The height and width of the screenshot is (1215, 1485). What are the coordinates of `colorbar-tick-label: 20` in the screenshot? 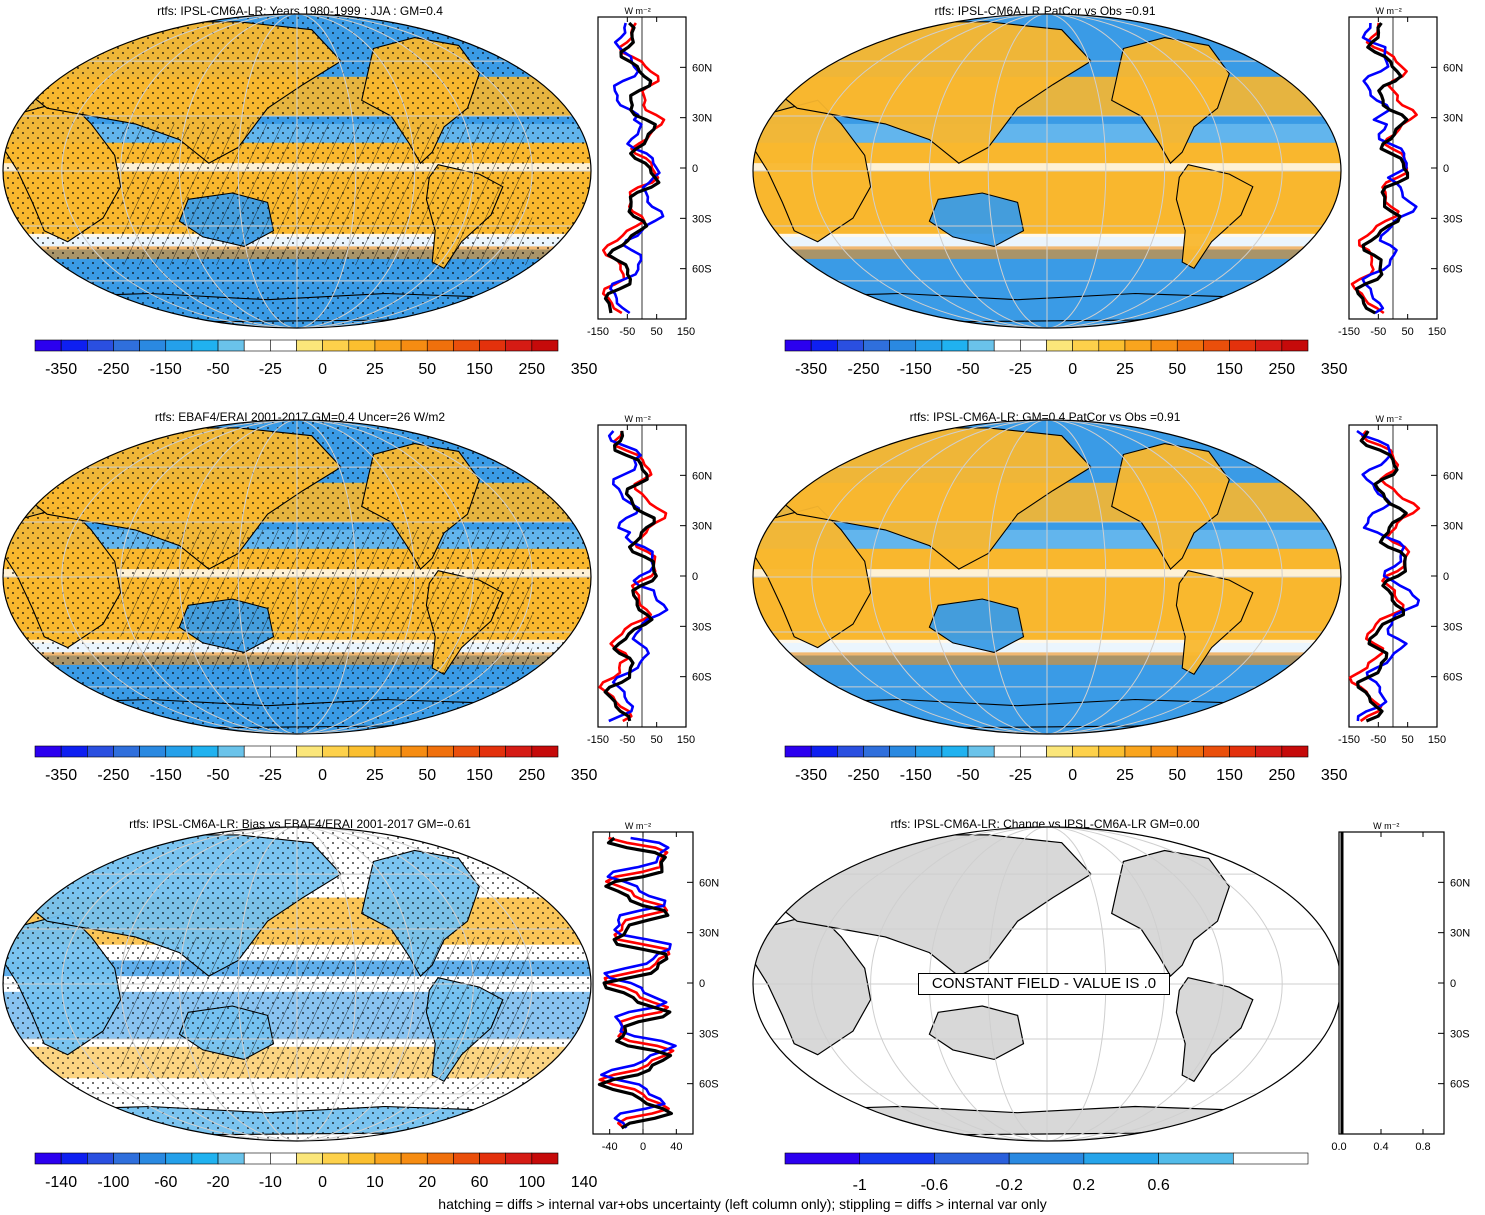 It's located at (427, 1182).